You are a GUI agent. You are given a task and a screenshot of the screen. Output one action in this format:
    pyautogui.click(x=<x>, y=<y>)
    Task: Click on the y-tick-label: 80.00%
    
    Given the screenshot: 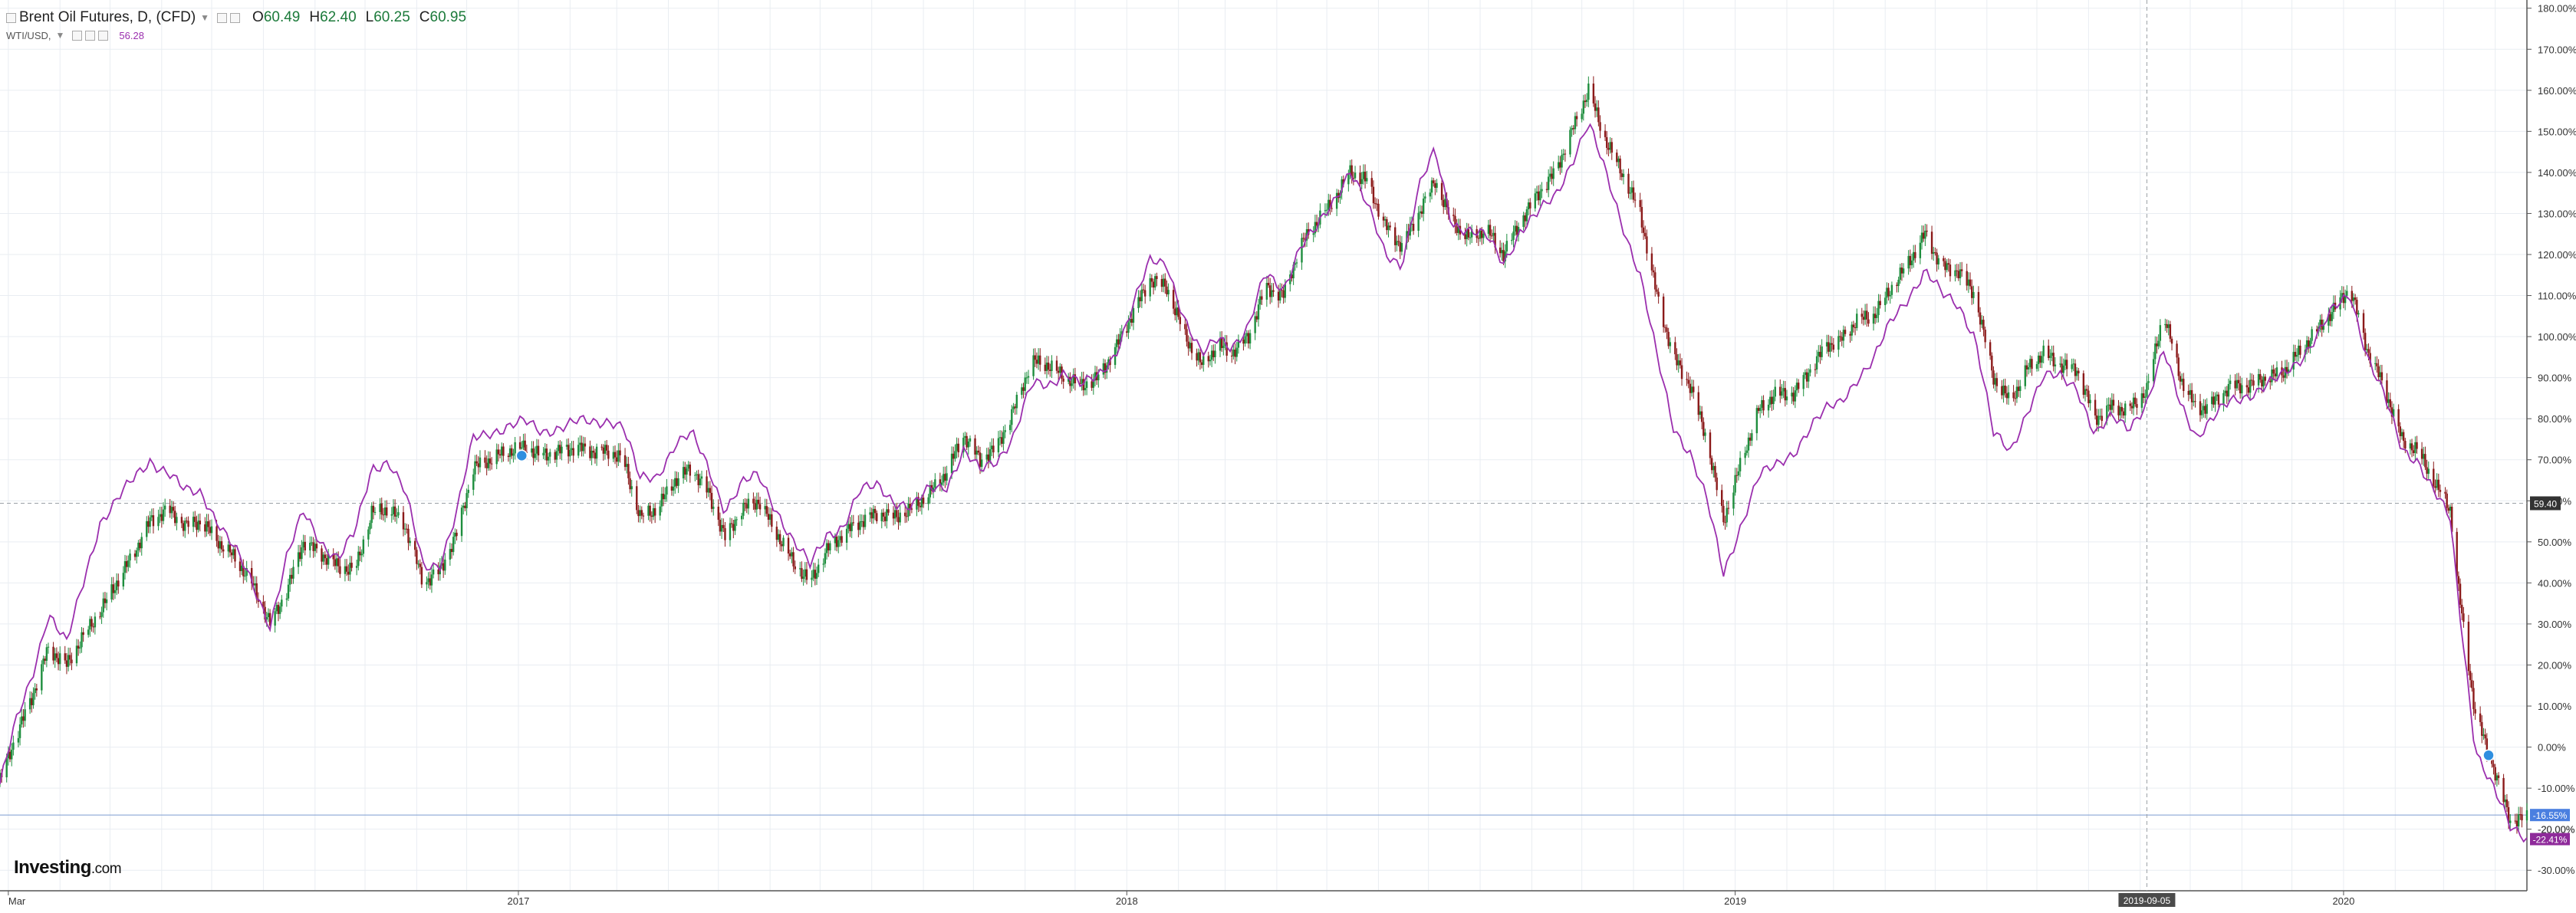 What is the action you would take?
    pyautogui.click(x=2555, y=419)
    